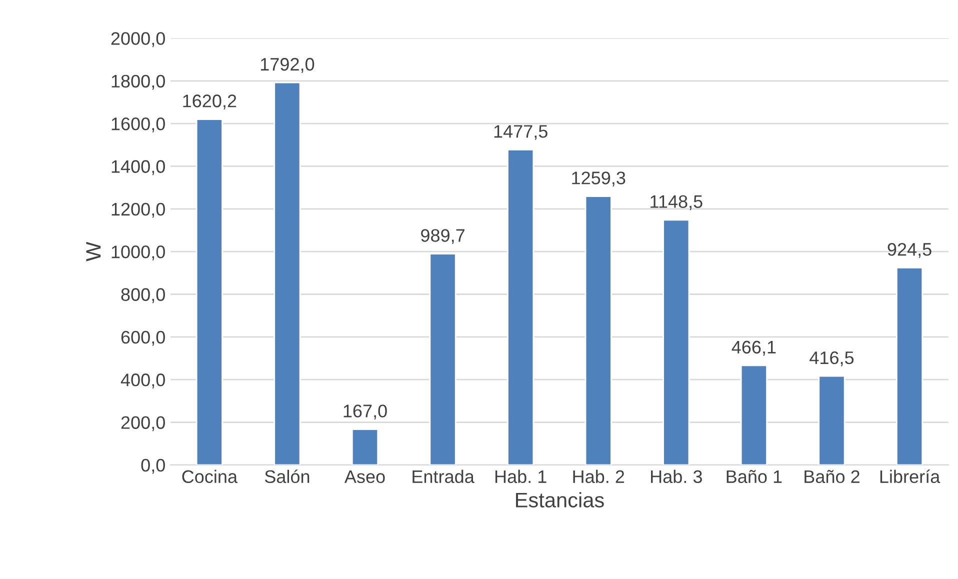 The image size is (958, 579). I want to click on data-label: 1792,0, so click(287, 65).